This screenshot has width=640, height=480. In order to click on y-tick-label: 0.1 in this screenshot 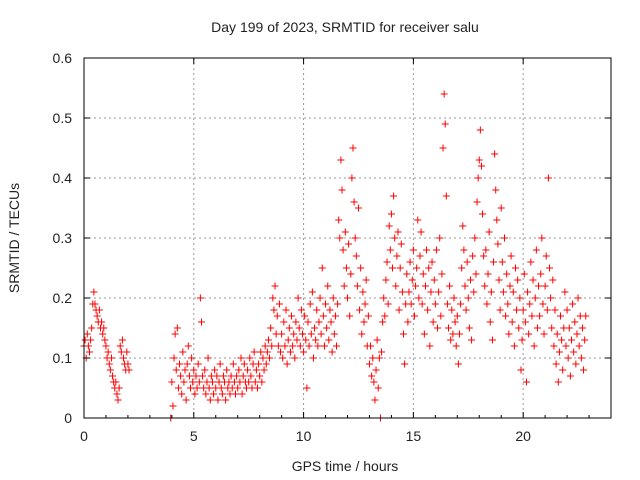, I will do `click(63, 358)`.